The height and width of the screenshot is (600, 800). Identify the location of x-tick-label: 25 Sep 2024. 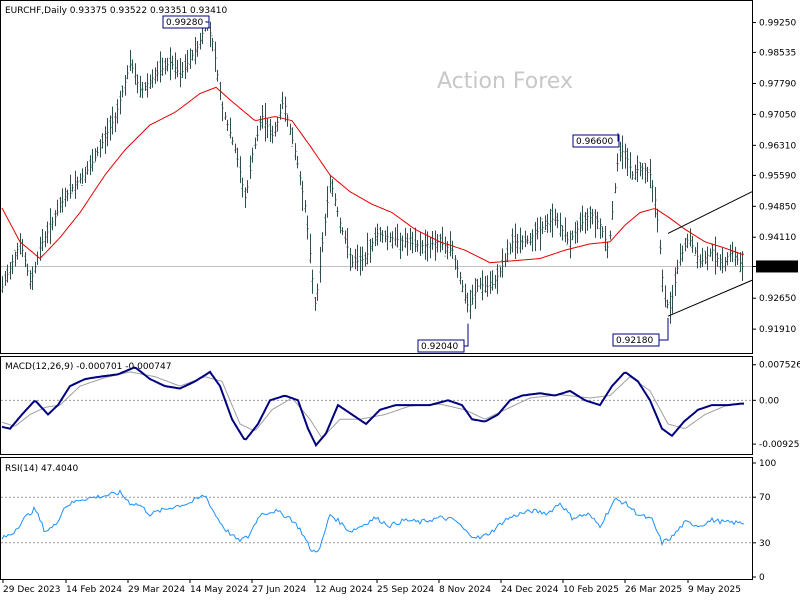
(405, 590).